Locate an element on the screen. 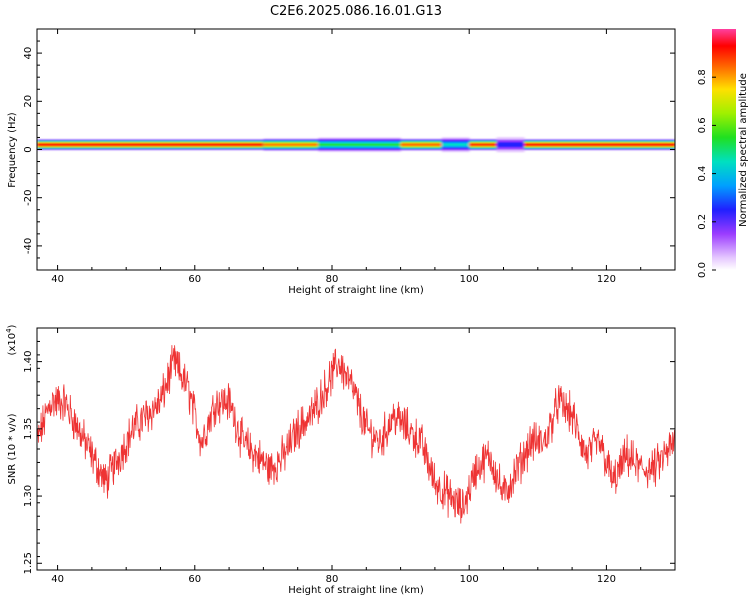 This screenshot has height=604, width=750. bot-x-tick-label-0: 40 is located at coordinates (57, 579).